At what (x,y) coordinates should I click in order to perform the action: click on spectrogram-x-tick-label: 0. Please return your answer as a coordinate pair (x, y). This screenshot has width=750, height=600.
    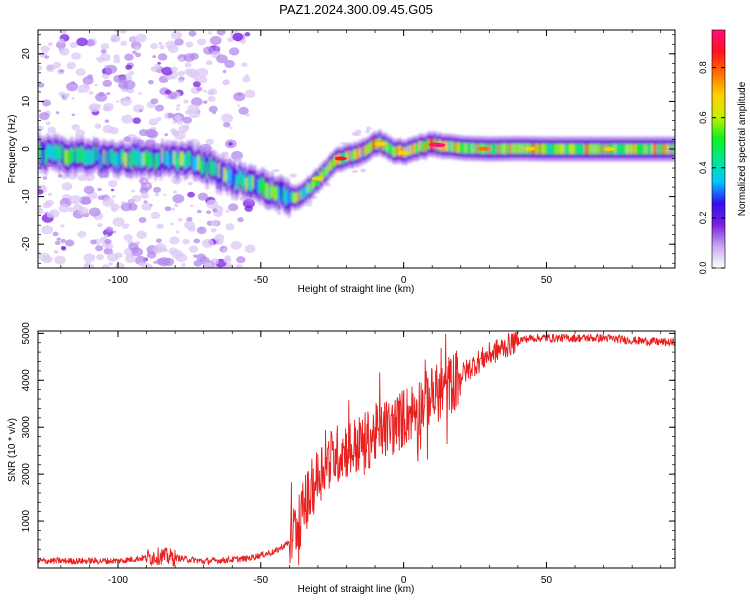
    Looking at the image, I should click on (404, 280).